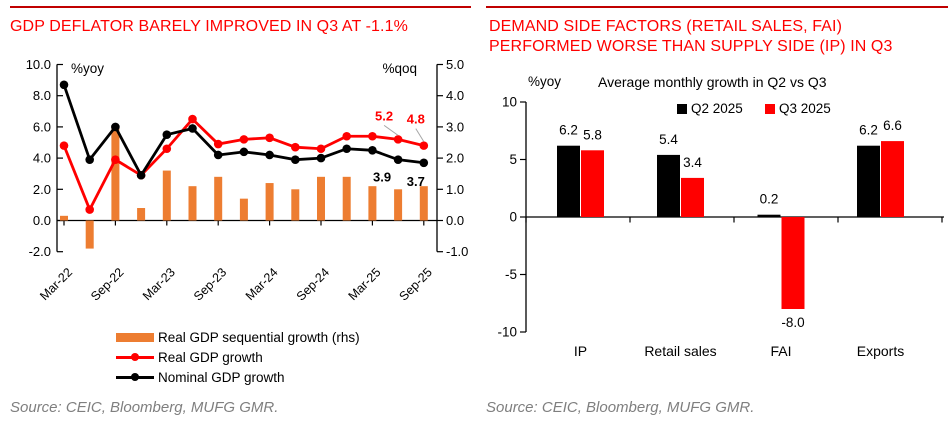 The width and height of the screenshot is (952, 439). I want to click on red-line-swatch, so click(135, 357).